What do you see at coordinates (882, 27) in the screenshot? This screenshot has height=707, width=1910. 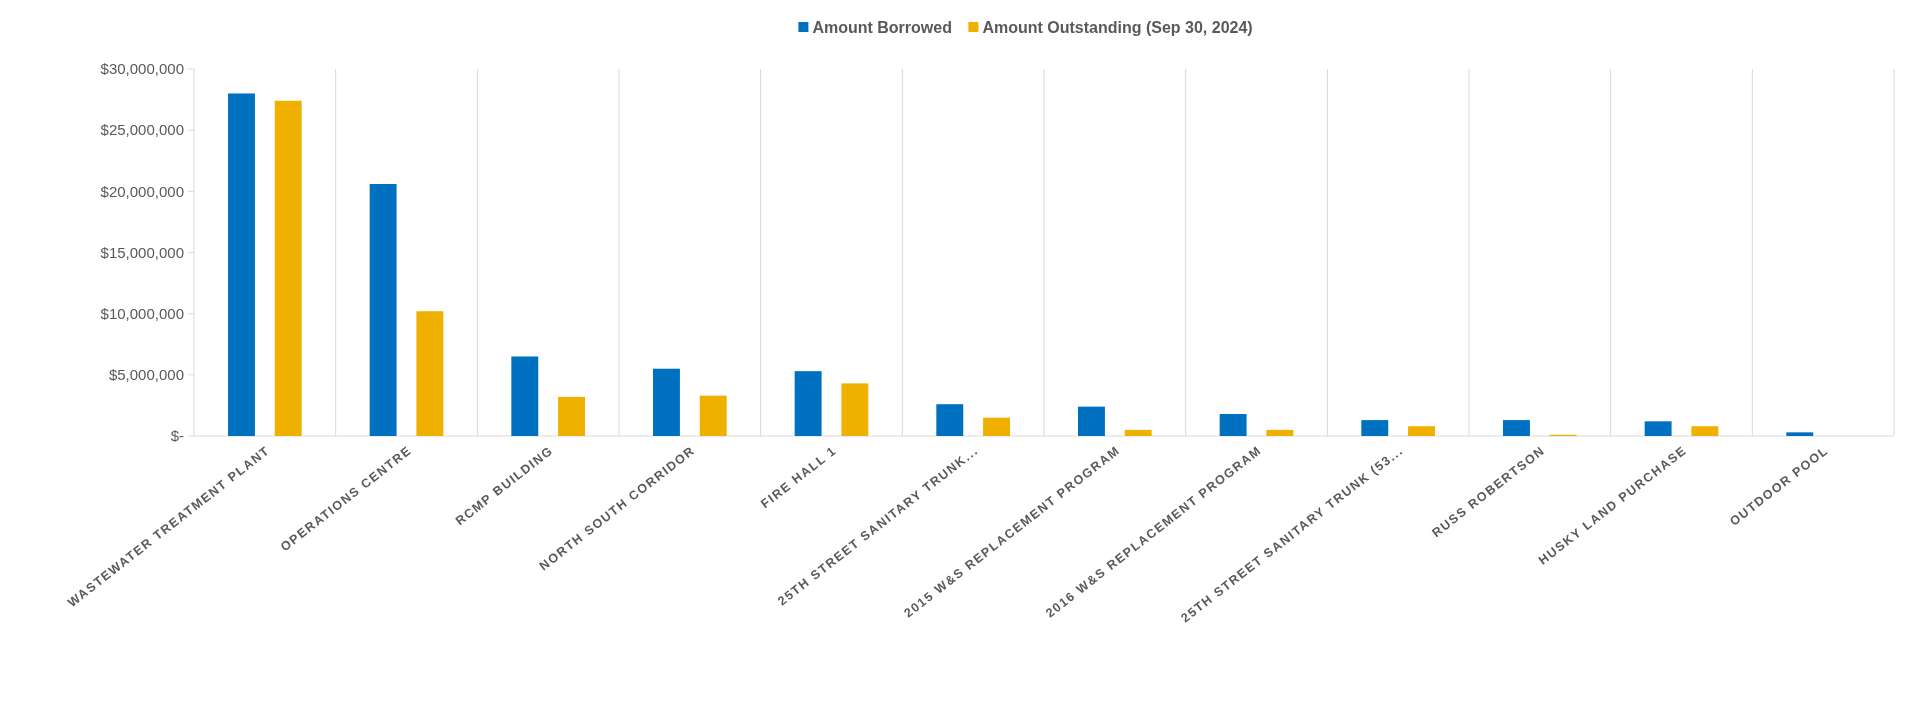 I see `legend-label: Amount Borrowed` at bounding box center [882, 27].